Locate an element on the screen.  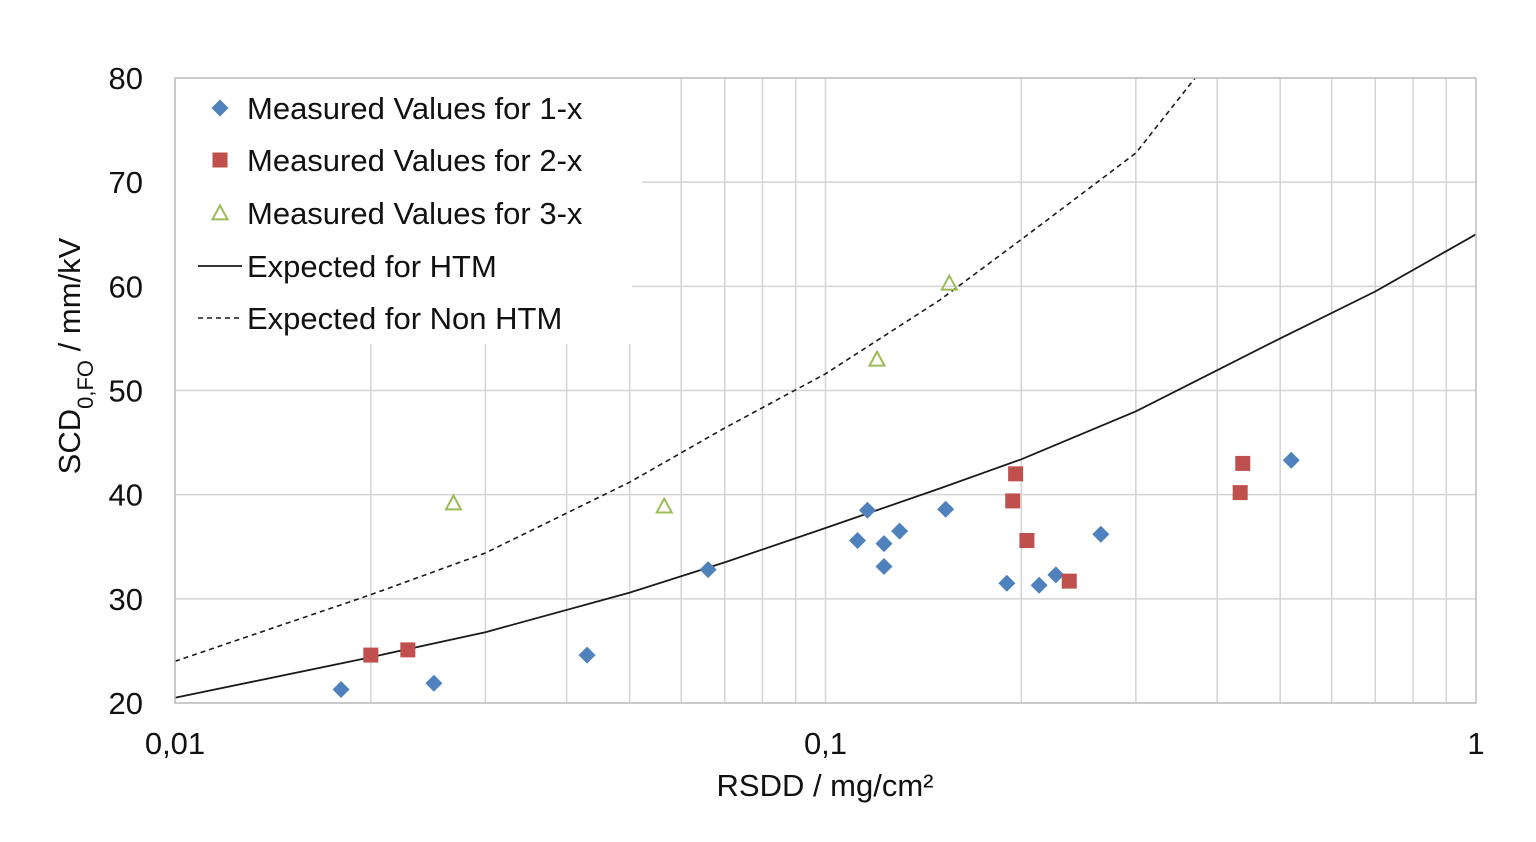
x-tick-label: 1 is located at coordinates (1475, 743).